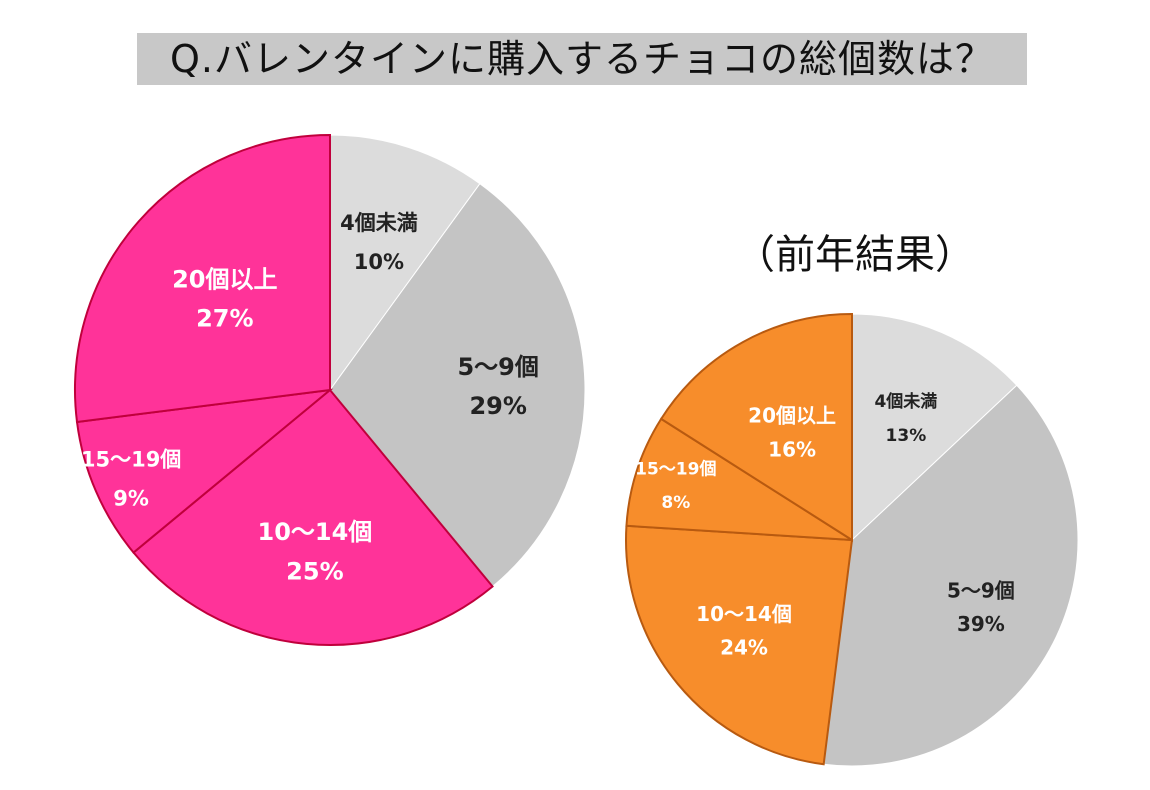  What do you see at coordinates (379, 223) in the screenshot?
I see `current-label-under-4: 4個未満` at bounding box center [379, 223].